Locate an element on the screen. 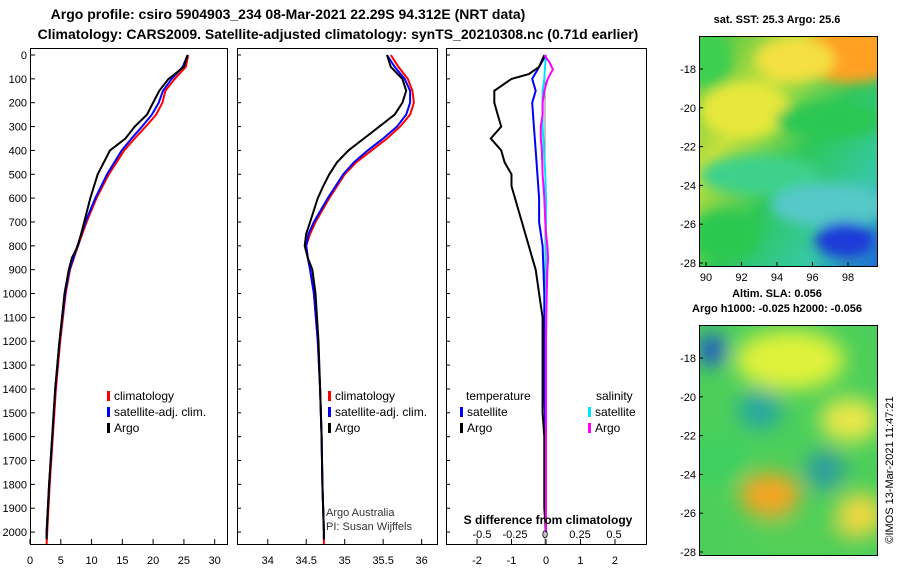 The width and height of the screenshot is (900, 580). x-tick-label: 2 is located at coordinates (615, 561).